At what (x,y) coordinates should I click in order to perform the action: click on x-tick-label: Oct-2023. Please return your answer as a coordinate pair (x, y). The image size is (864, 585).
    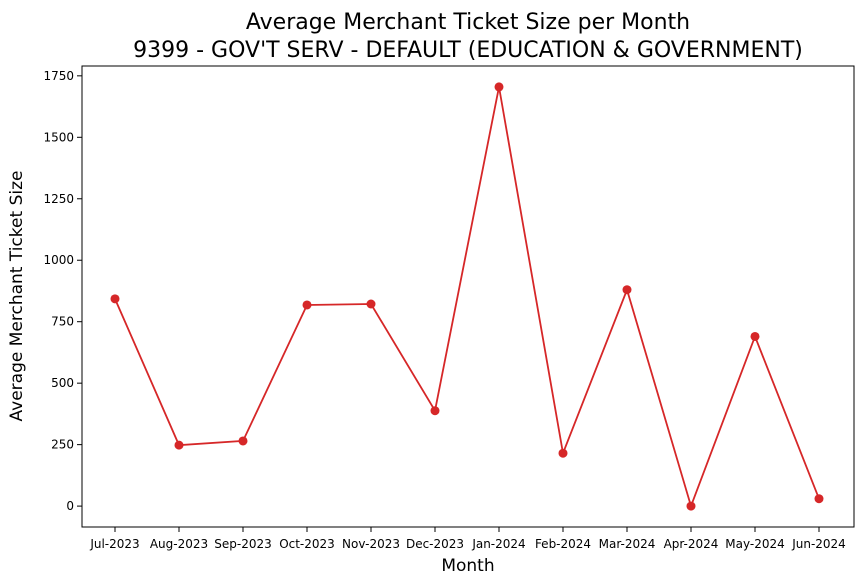
    Looking at the image, I should click on (307, 544).